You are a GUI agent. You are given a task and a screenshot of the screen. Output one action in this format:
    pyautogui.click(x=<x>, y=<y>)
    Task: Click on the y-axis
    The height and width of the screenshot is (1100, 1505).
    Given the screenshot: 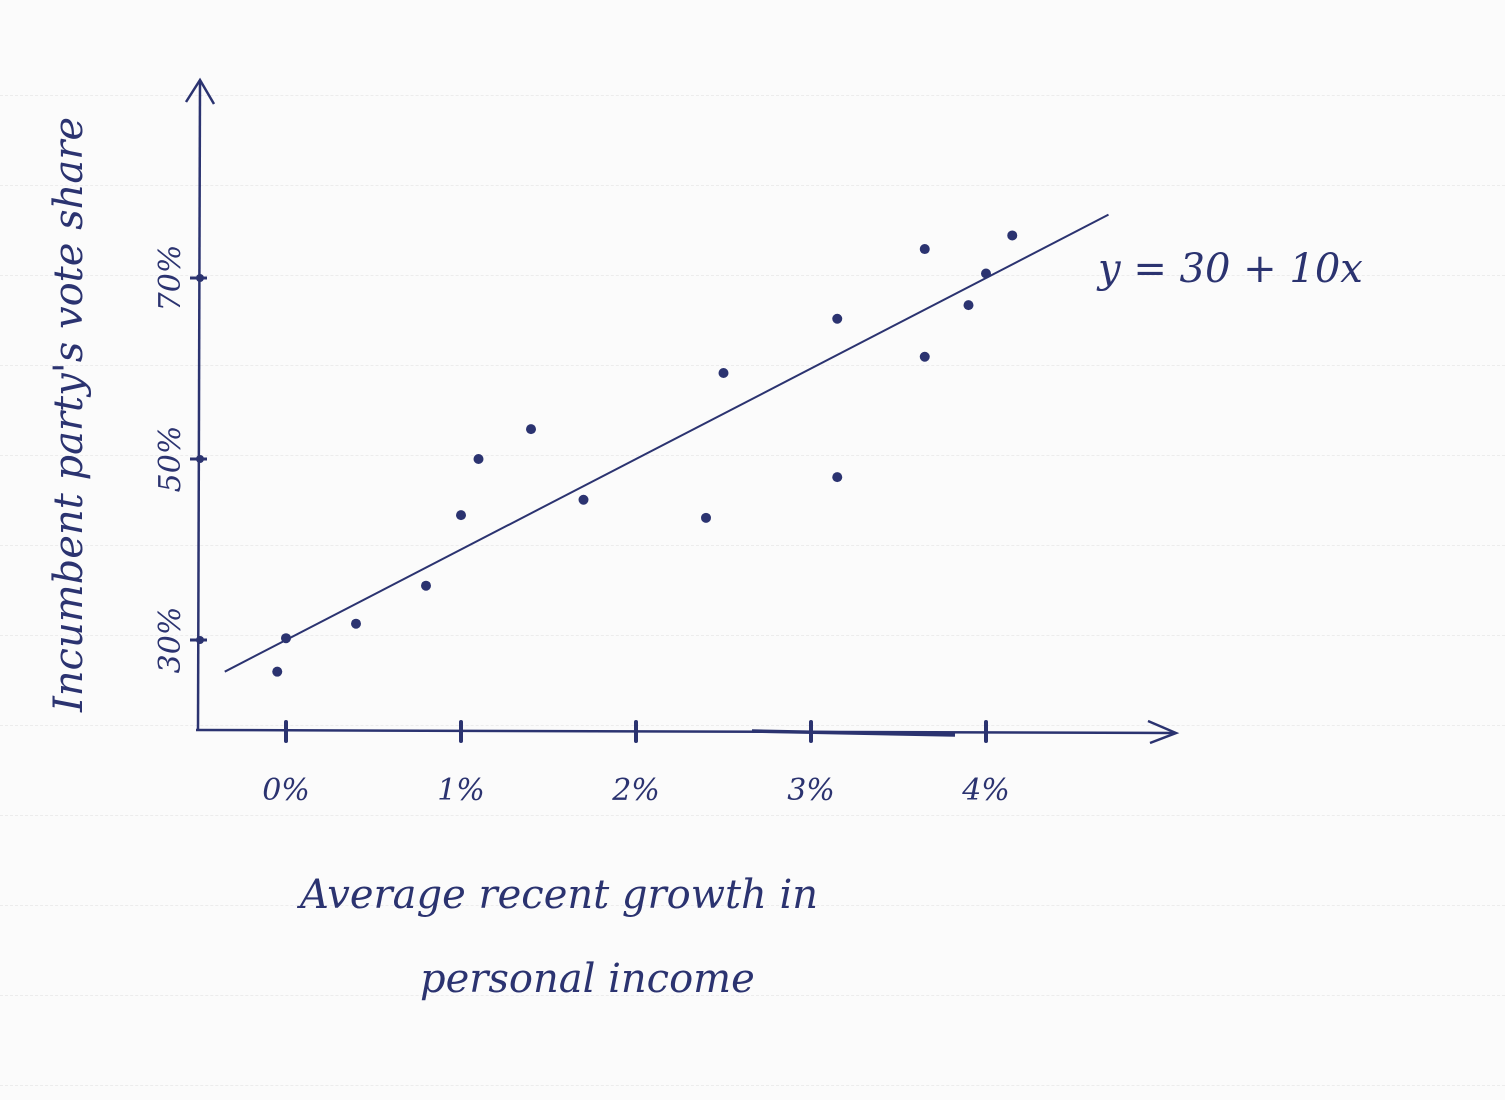 What is the action you would take?
    pyautogui.click(x=200, y=404)
    